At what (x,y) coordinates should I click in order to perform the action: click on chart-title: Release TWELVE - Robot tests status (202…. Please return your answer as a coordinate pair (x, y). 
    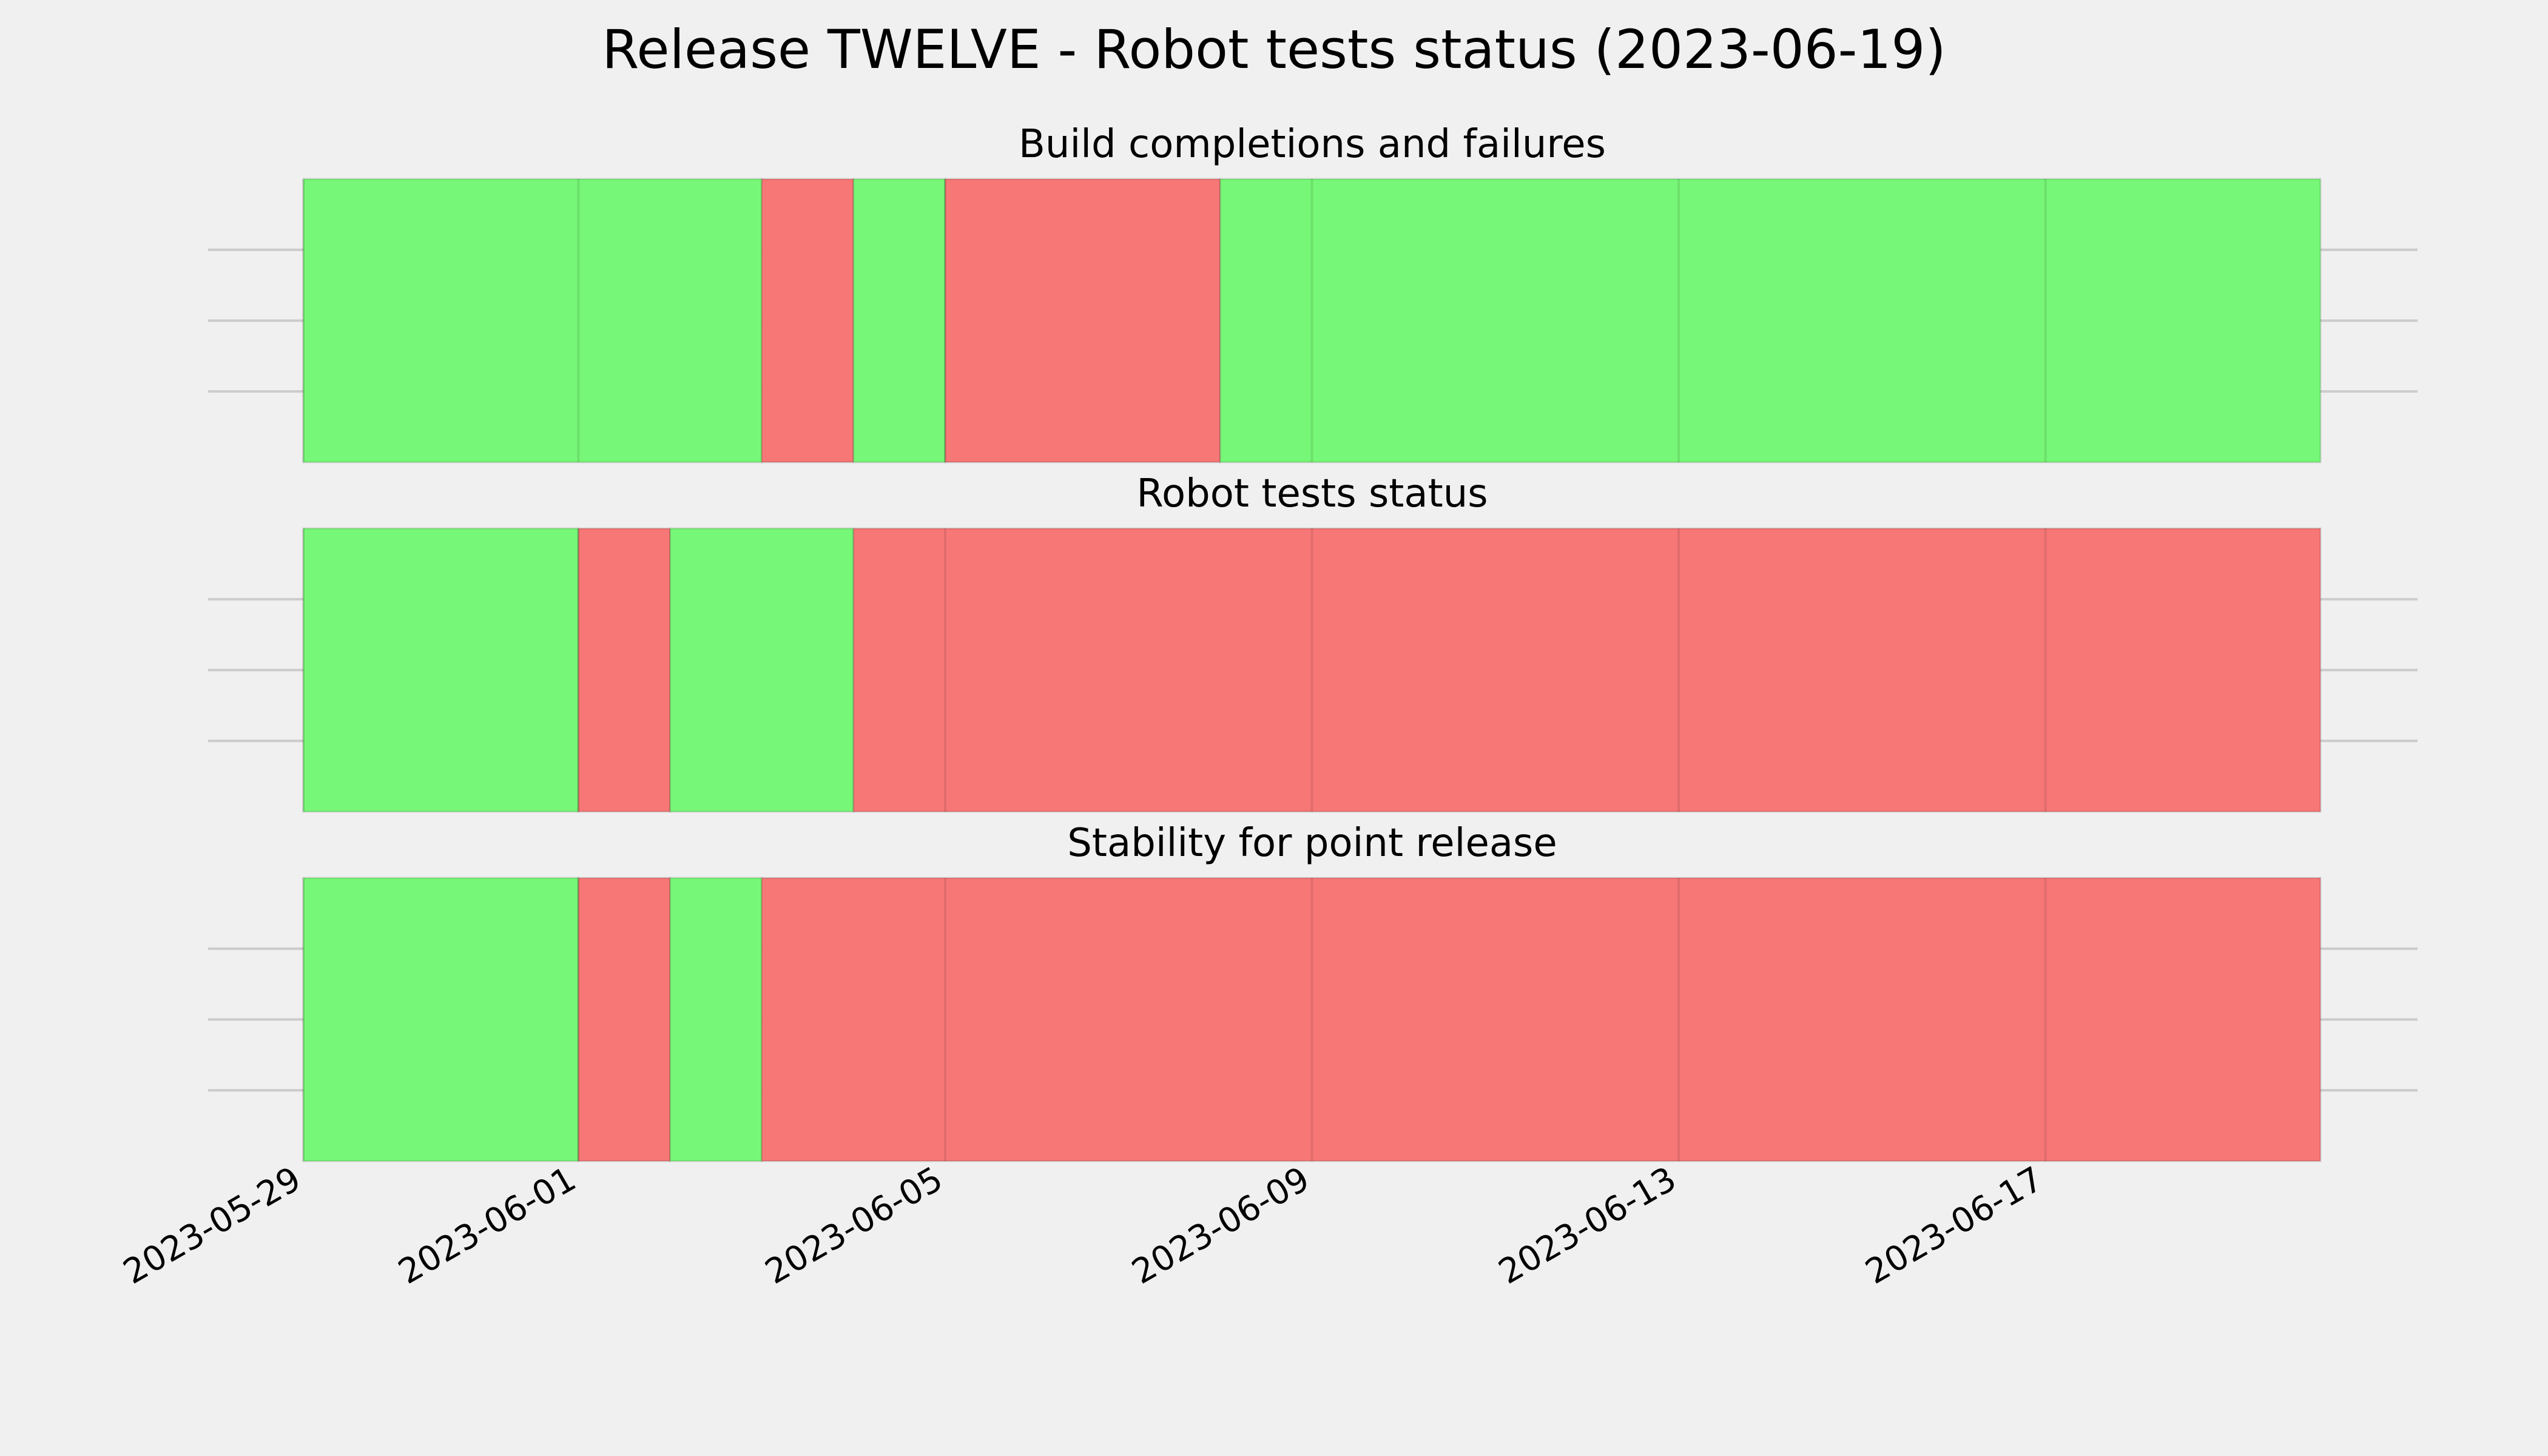
    Looking at the image, I should click on (1274, 49).